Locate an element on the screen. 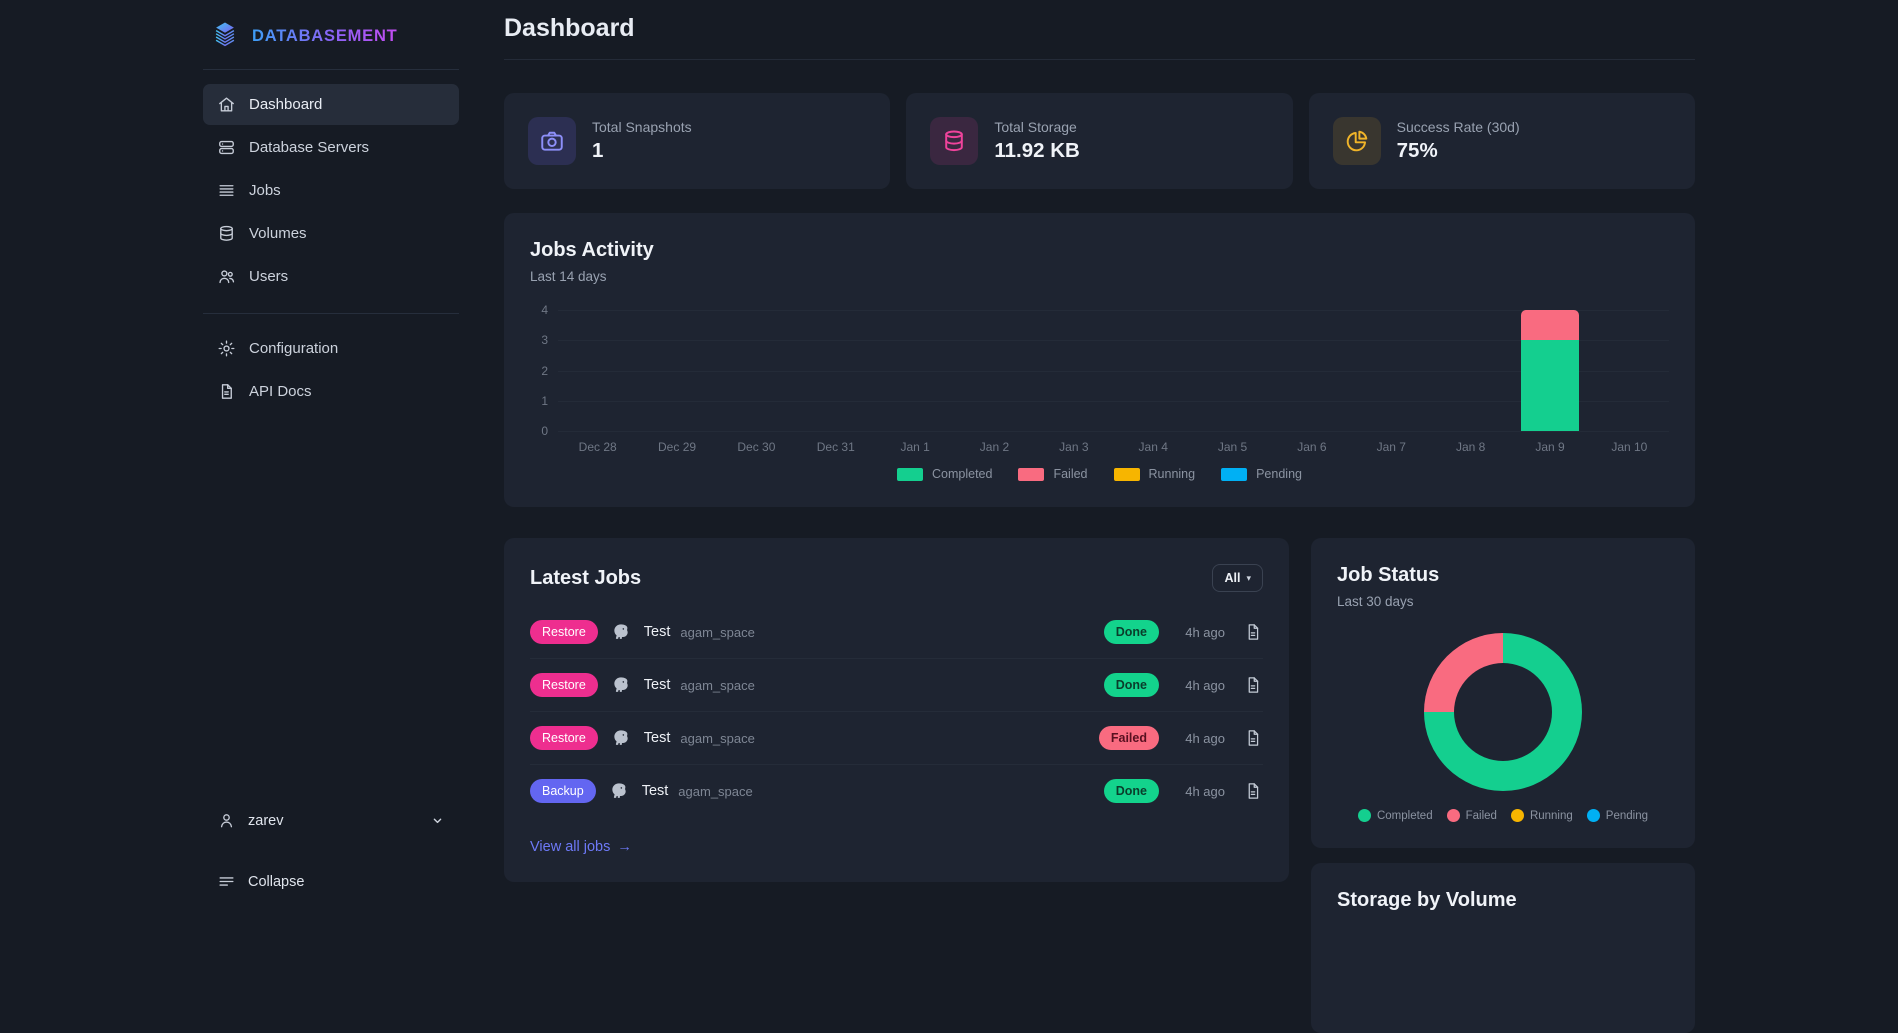  brand-logo: DATABASEMENT is located at coordinates (331, 39).